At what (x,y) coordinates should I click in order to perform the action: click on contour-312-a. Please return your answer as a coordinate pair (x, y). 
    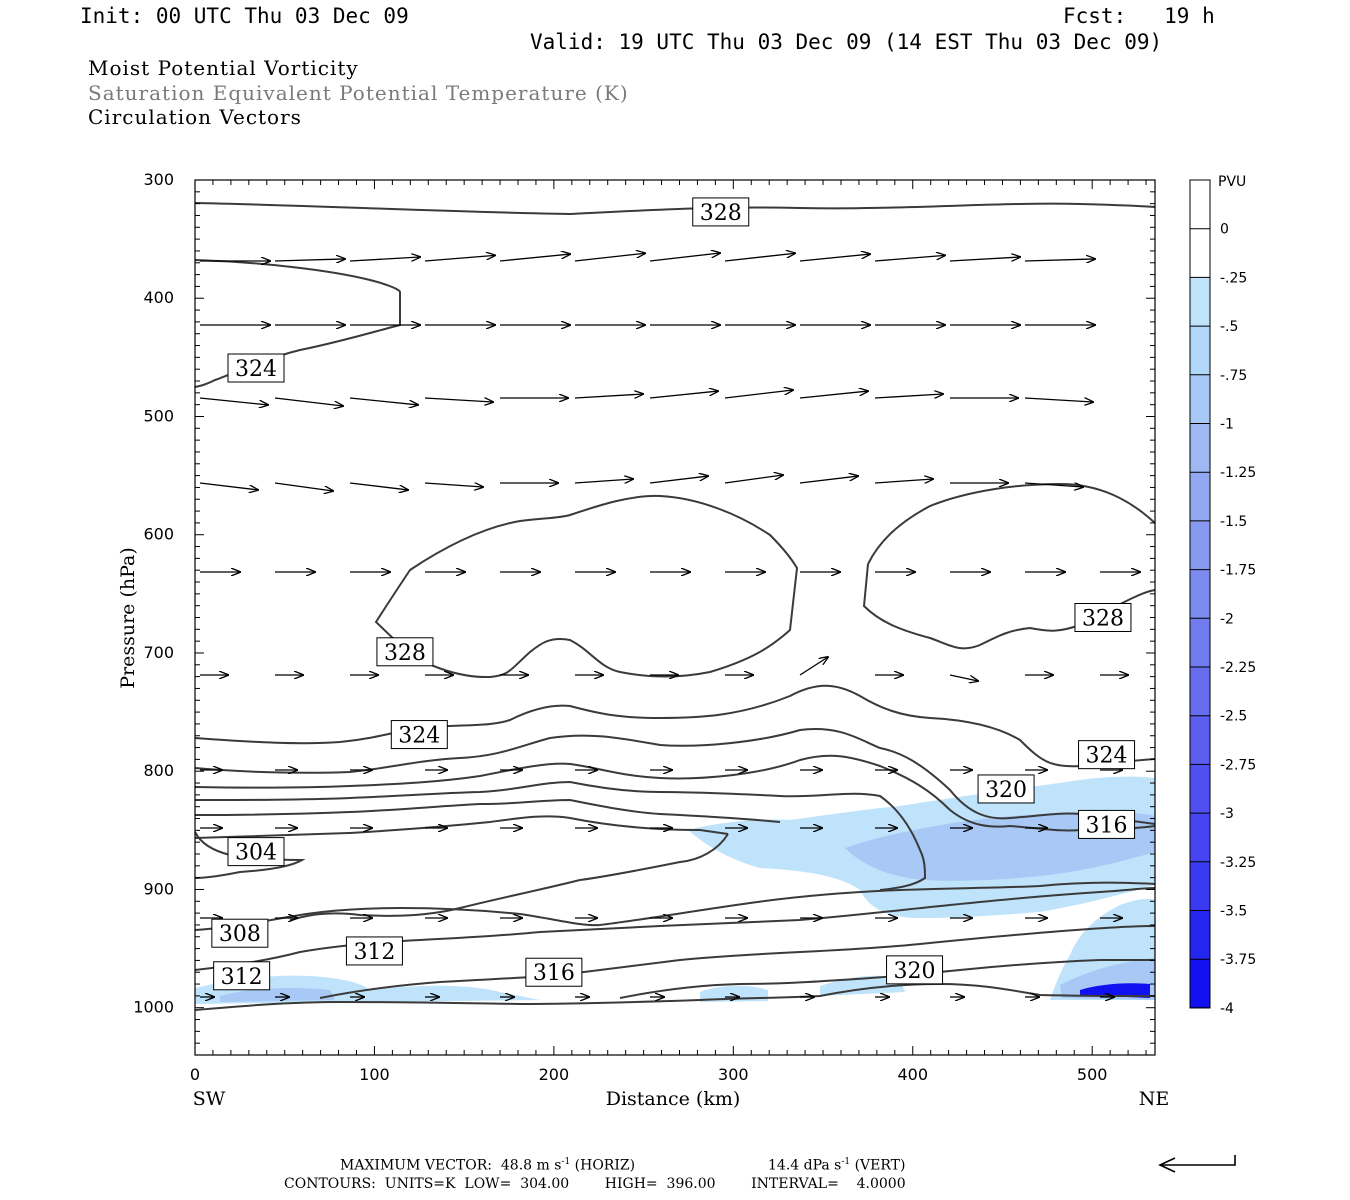
    Looking at the image, I should click on (560, 835).